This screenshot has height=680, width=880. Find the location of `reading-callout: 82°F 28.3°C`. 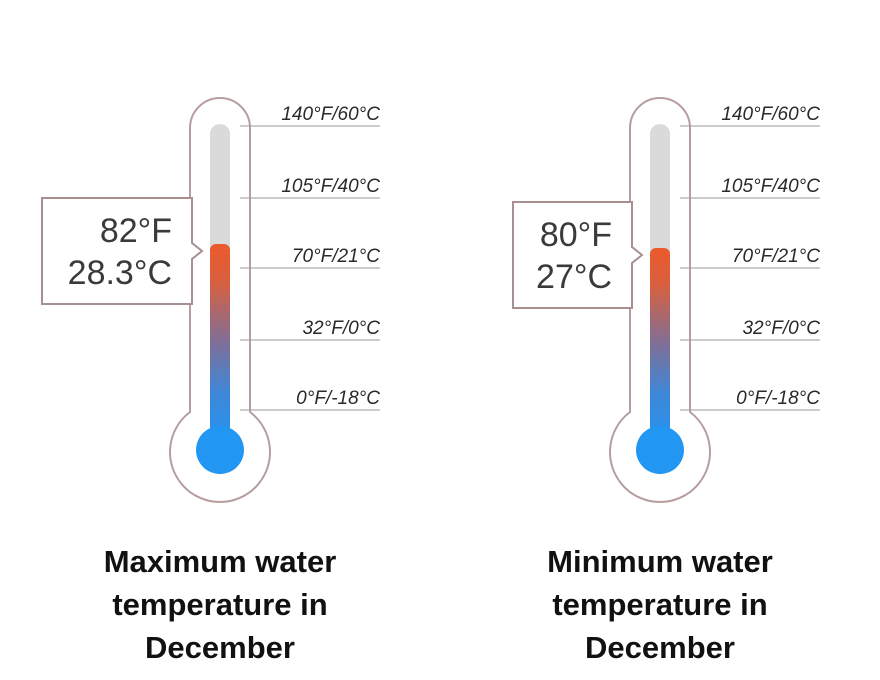

reading-callout: 82°F 28.3°C is located at coordinates (122, 251).